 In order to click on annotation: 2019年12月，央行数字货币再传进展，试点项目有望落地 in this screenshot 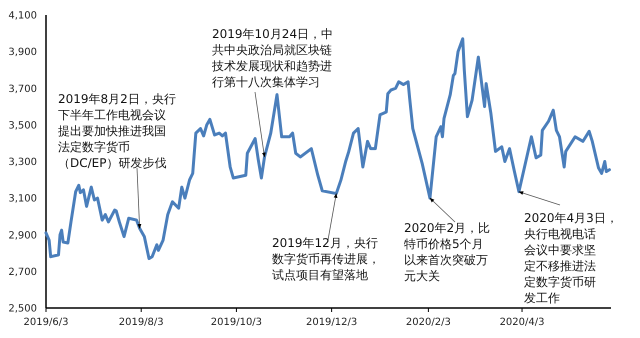, I will do `click(326, 259)`.